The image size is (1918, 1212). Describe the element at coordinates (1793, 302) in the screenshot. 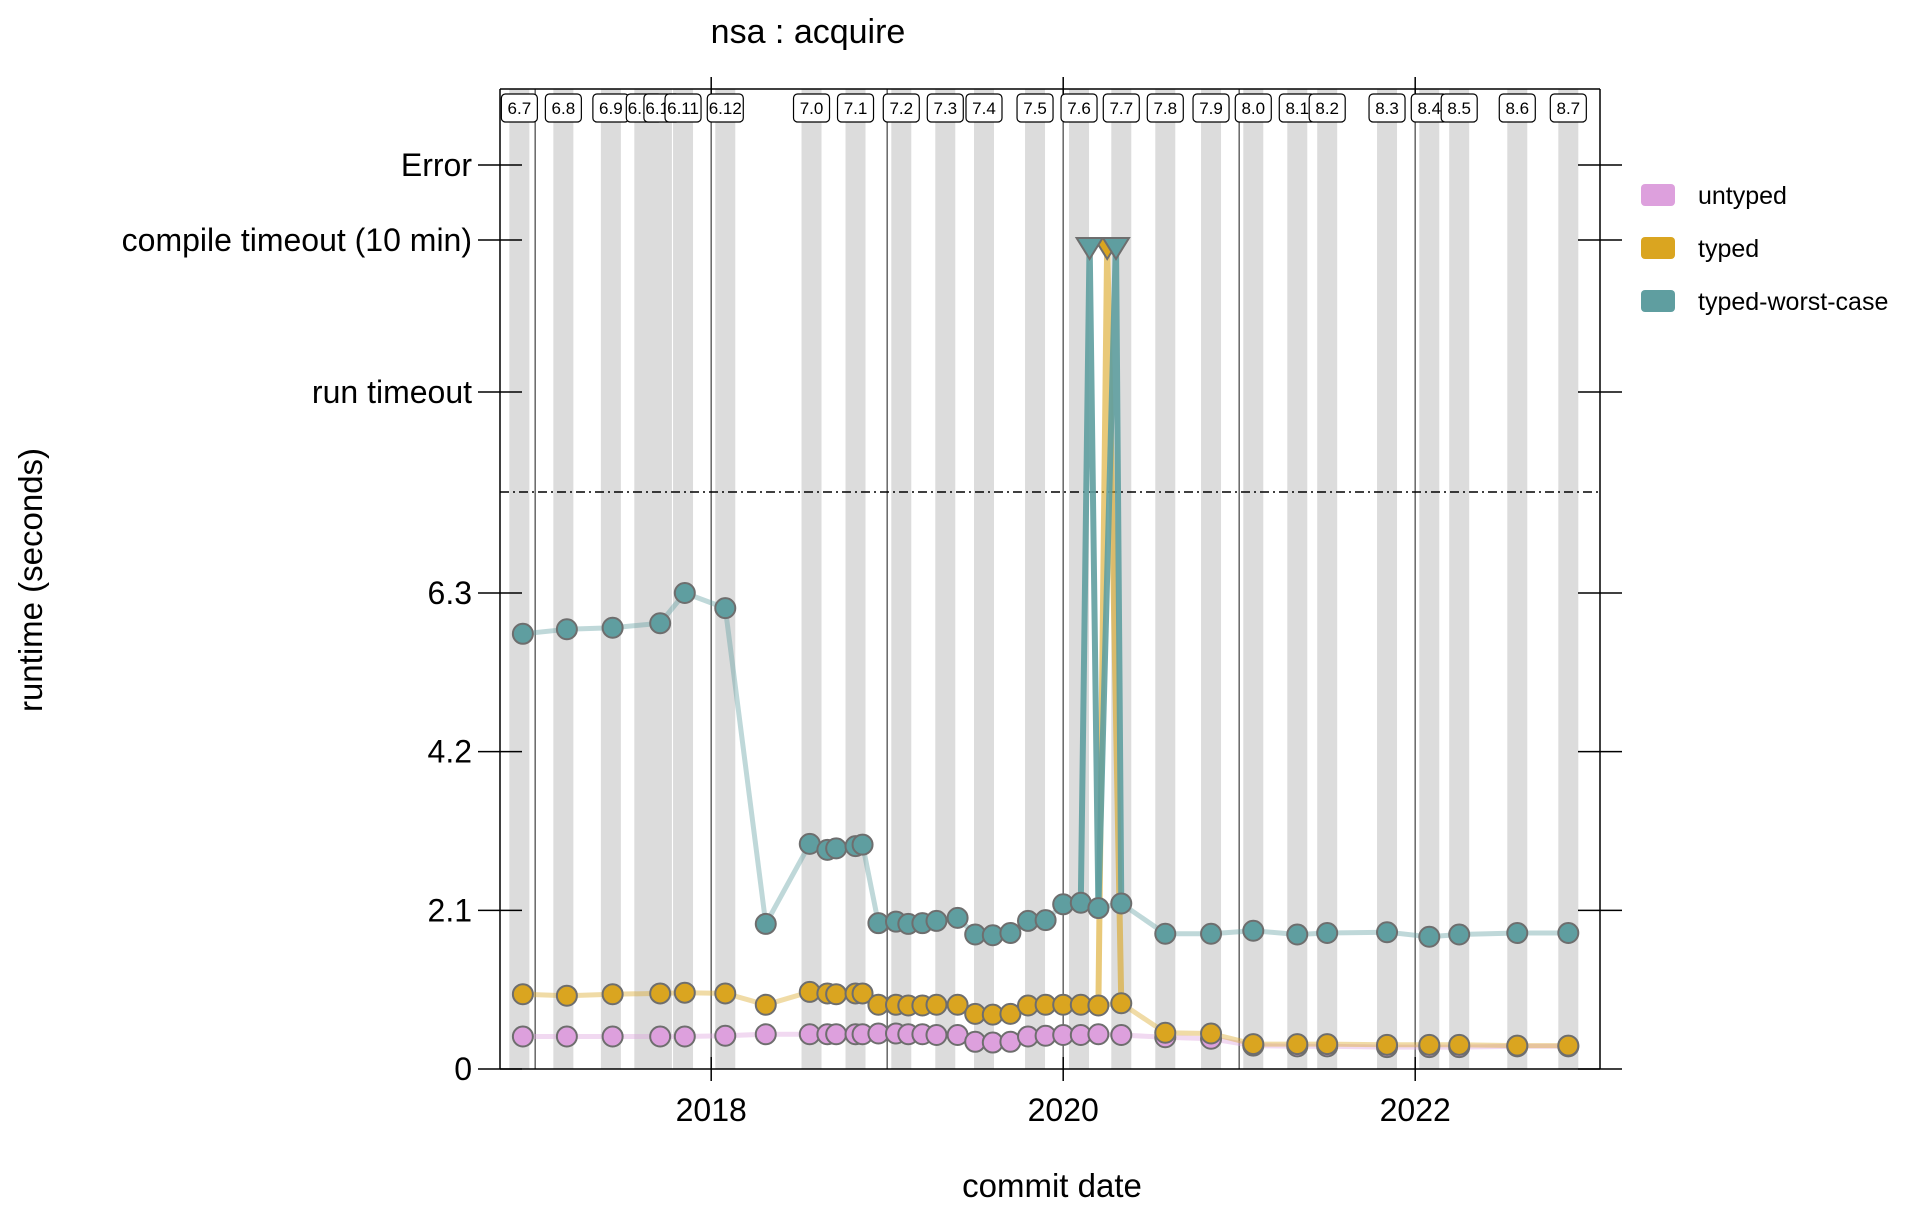

I see `legend-label-typed-worst-case: typed-worst-case` at that location.